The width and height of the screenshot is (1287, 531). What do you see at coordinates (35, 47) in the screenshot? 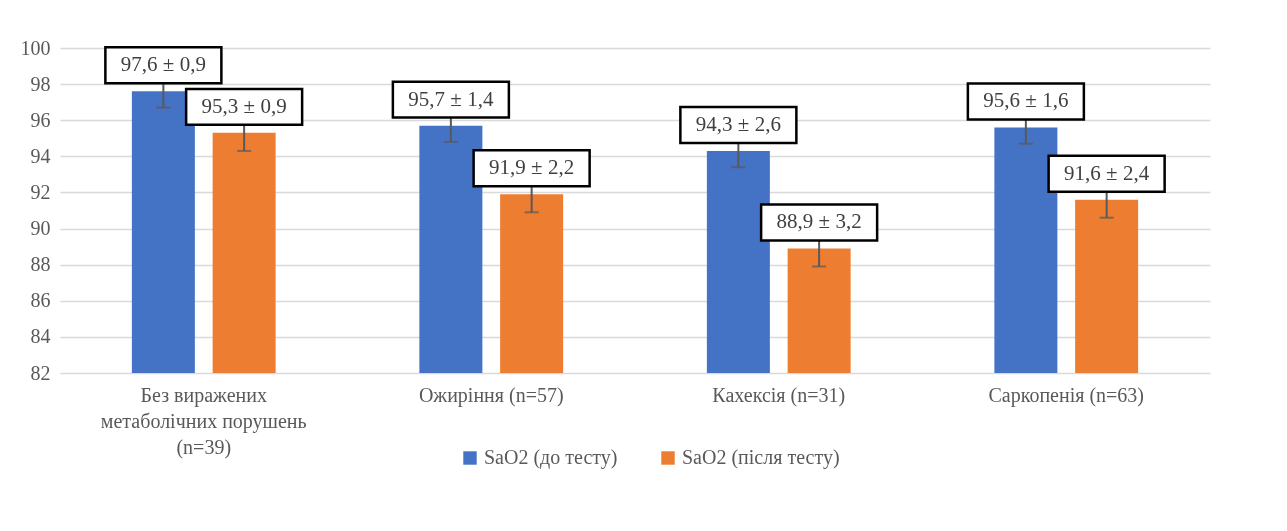
I see `y-tick-label: 100` at bounding box center [35, 47].